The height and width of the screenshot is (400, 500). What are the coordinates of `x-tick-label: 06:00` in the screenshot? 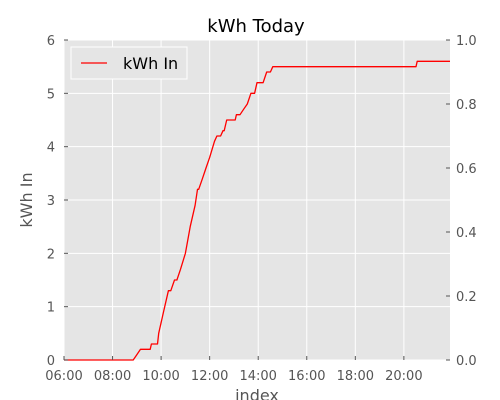 It's located at (63, 376).